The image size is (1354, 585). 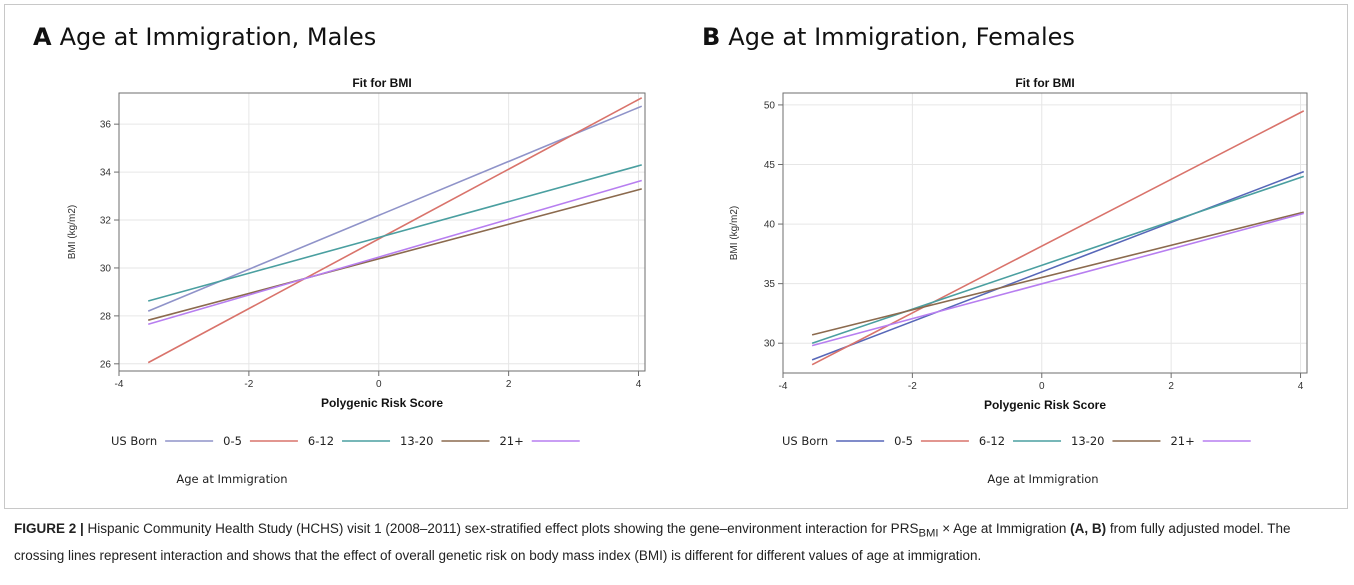 What do you see at coordinates (231, 479) in the screenshot?
I see `a-legend-title: Age at Immigration` at bounding box center [231, 479].